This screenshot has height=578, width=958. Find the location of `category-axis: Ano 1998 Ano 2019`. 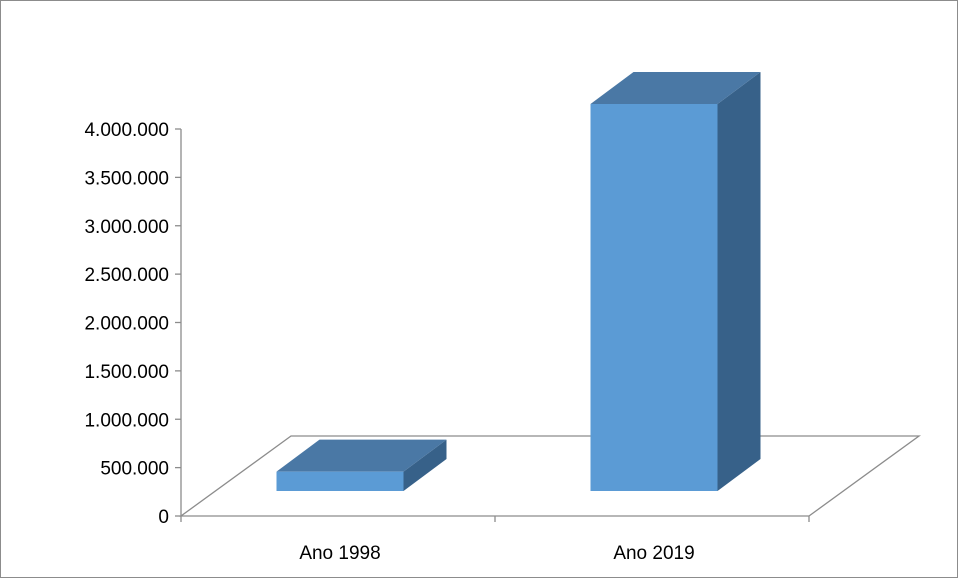

category-axis: Ano 1998 Ano 2019 is located at coordinates (496, 553).